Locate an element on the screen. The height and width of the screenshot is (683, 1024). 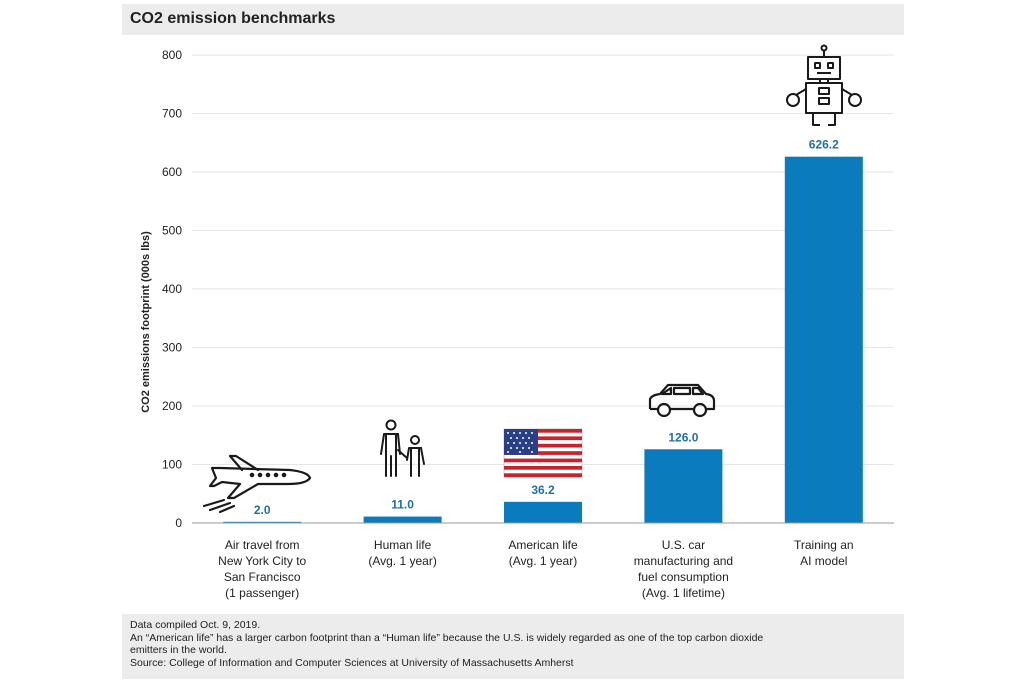
y-tick-label: 800 is located at coordinates (172, 55).